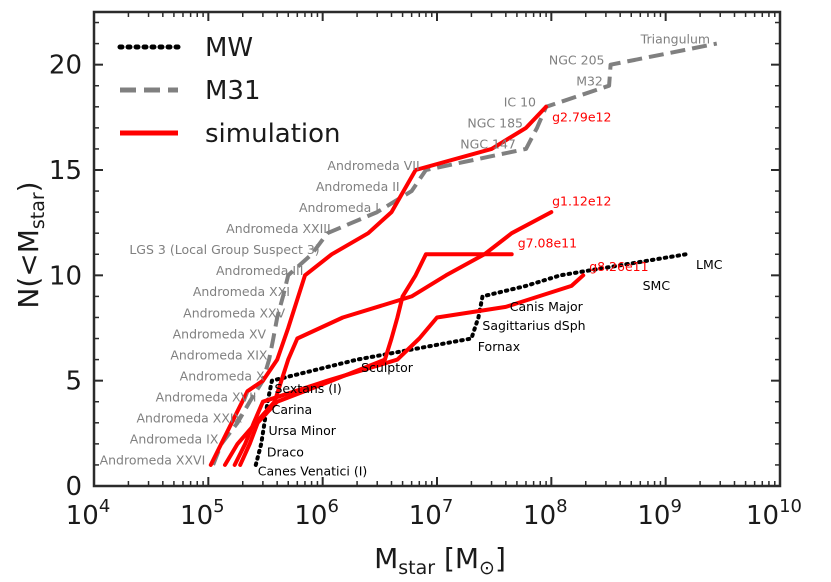 The image size is (831, 582). Describe the element at coordinates (259, 270) in the screenshot. I see `m31-galaxy-label-andromeda-iii: Andromeda III` at that location.